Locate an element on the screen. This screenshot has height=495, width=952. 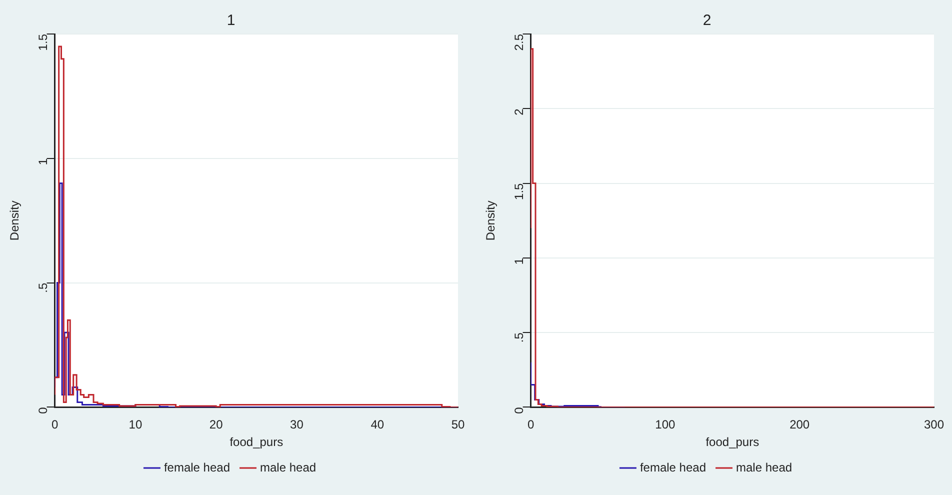
x-tick-label: 300 is located at coordinates (934, 425).